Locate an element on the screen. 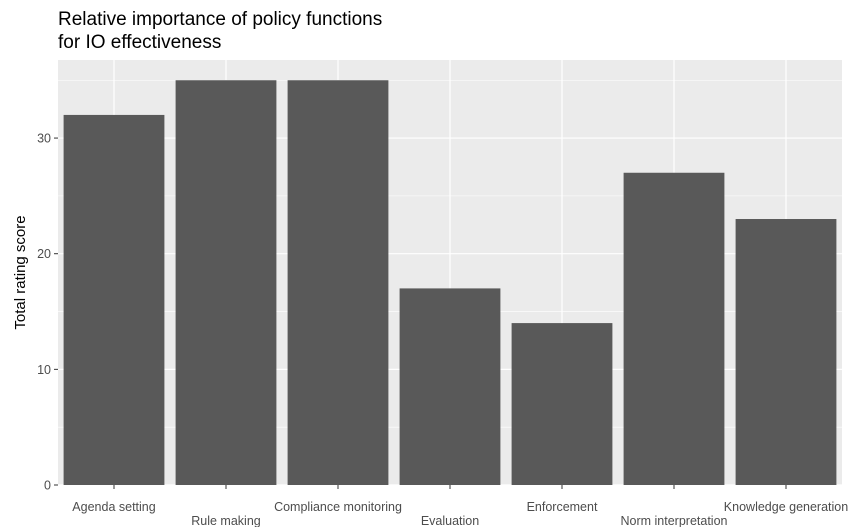  y-tick-label: 10 is located at coordinates (44, 370).